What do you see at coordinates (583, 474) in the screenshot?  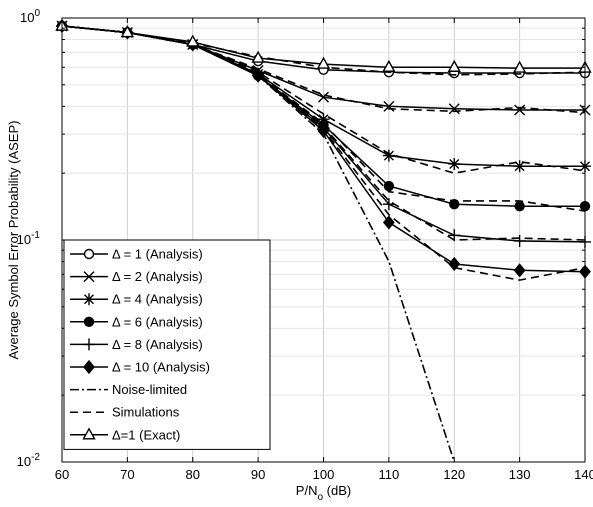 I see `x-tick-label: 140` at bounding box center [583, 474].